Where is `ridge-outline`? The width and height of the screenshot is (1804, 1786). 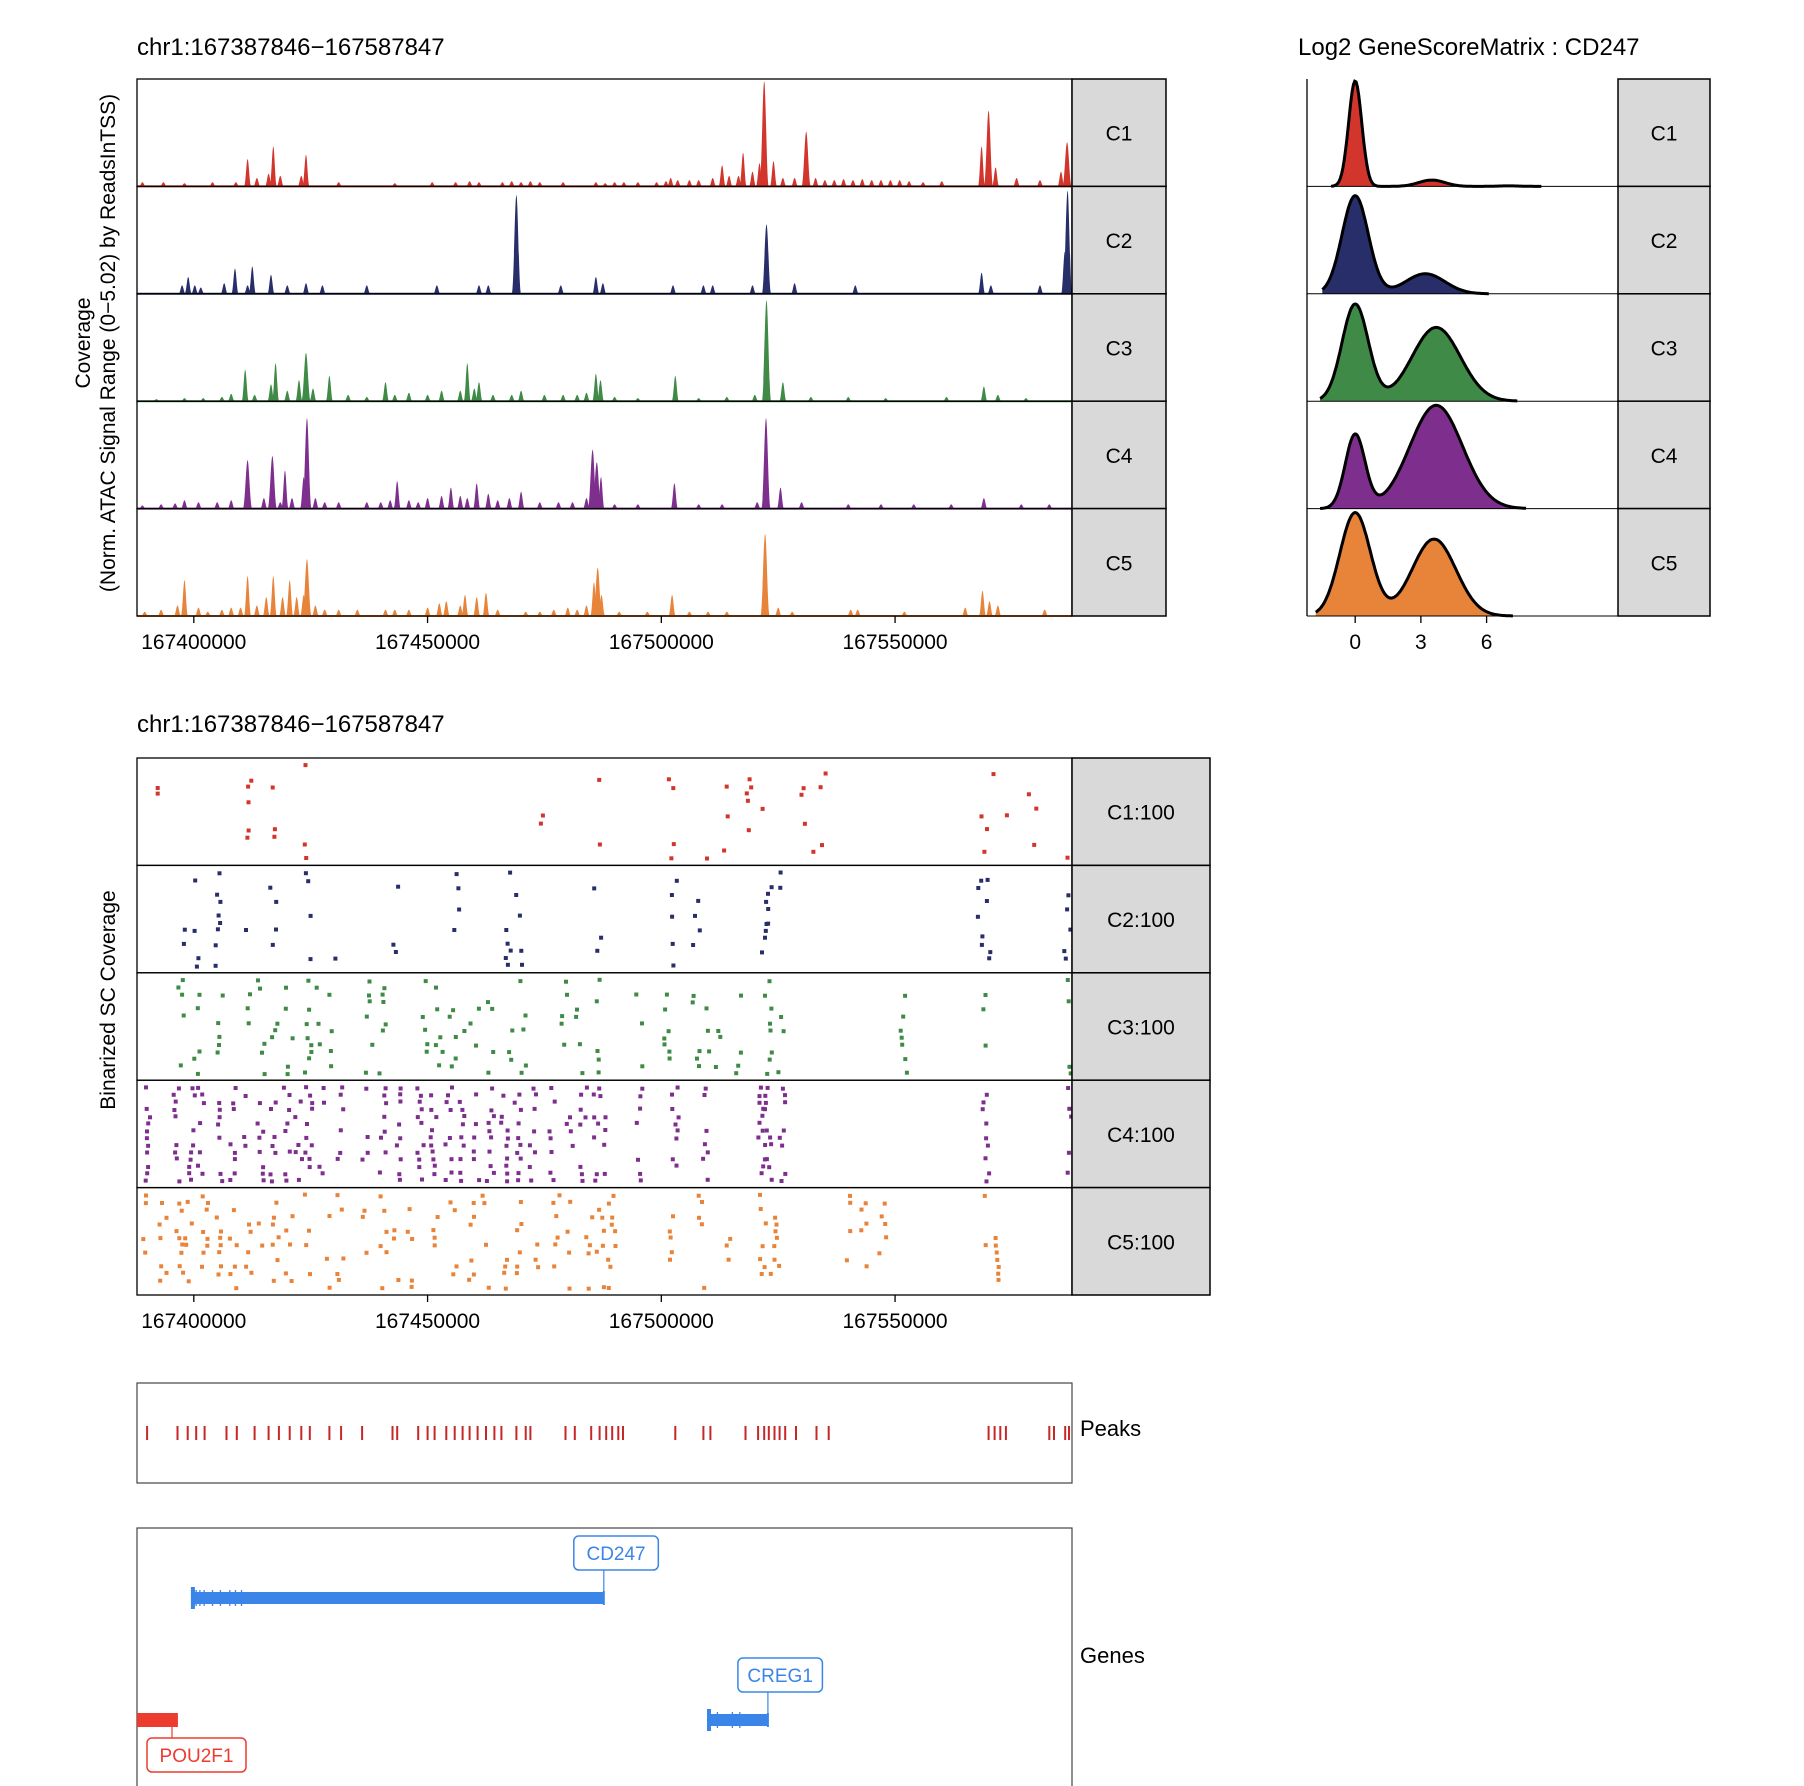 ridge-outline is located at coordinates (1423, 456).